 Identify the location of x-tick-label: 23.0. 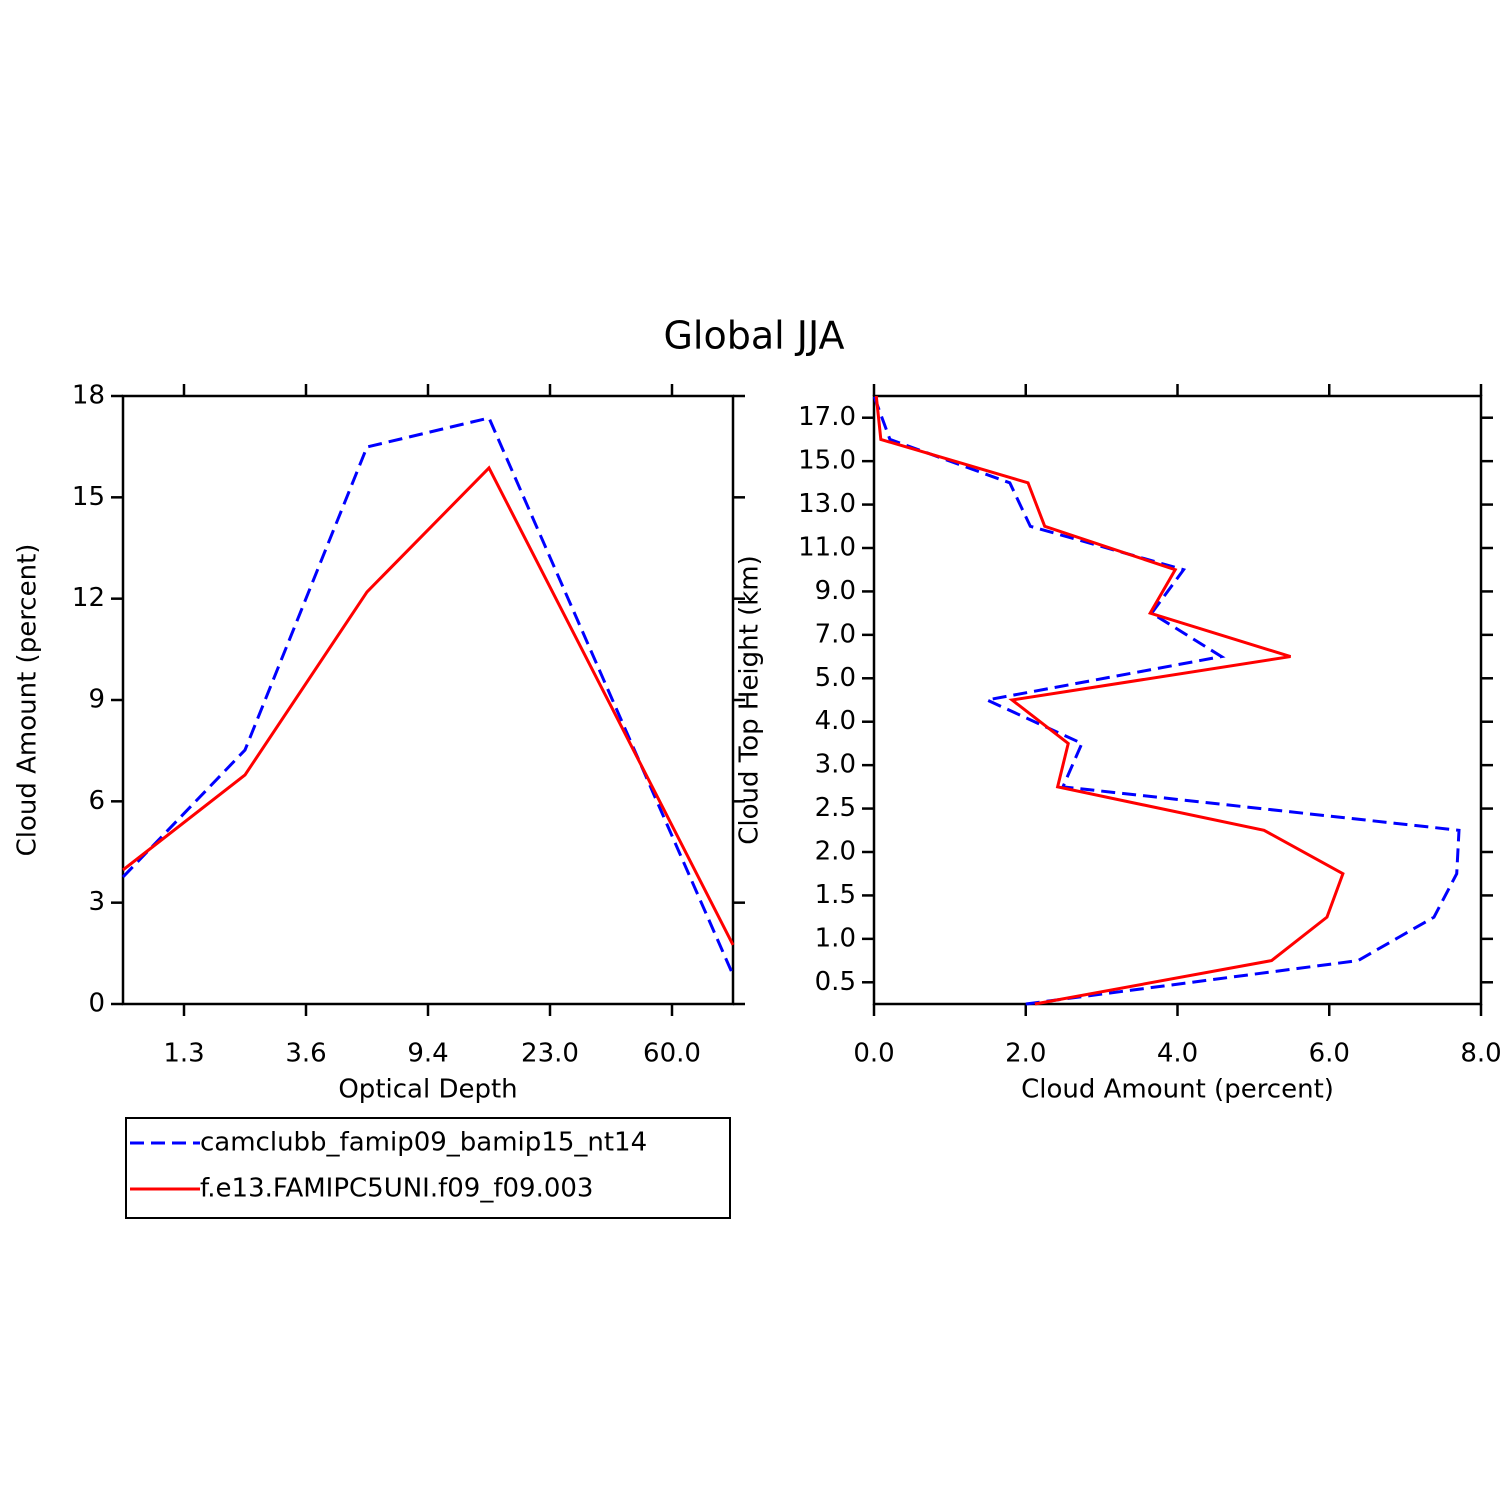
(550, 1054).